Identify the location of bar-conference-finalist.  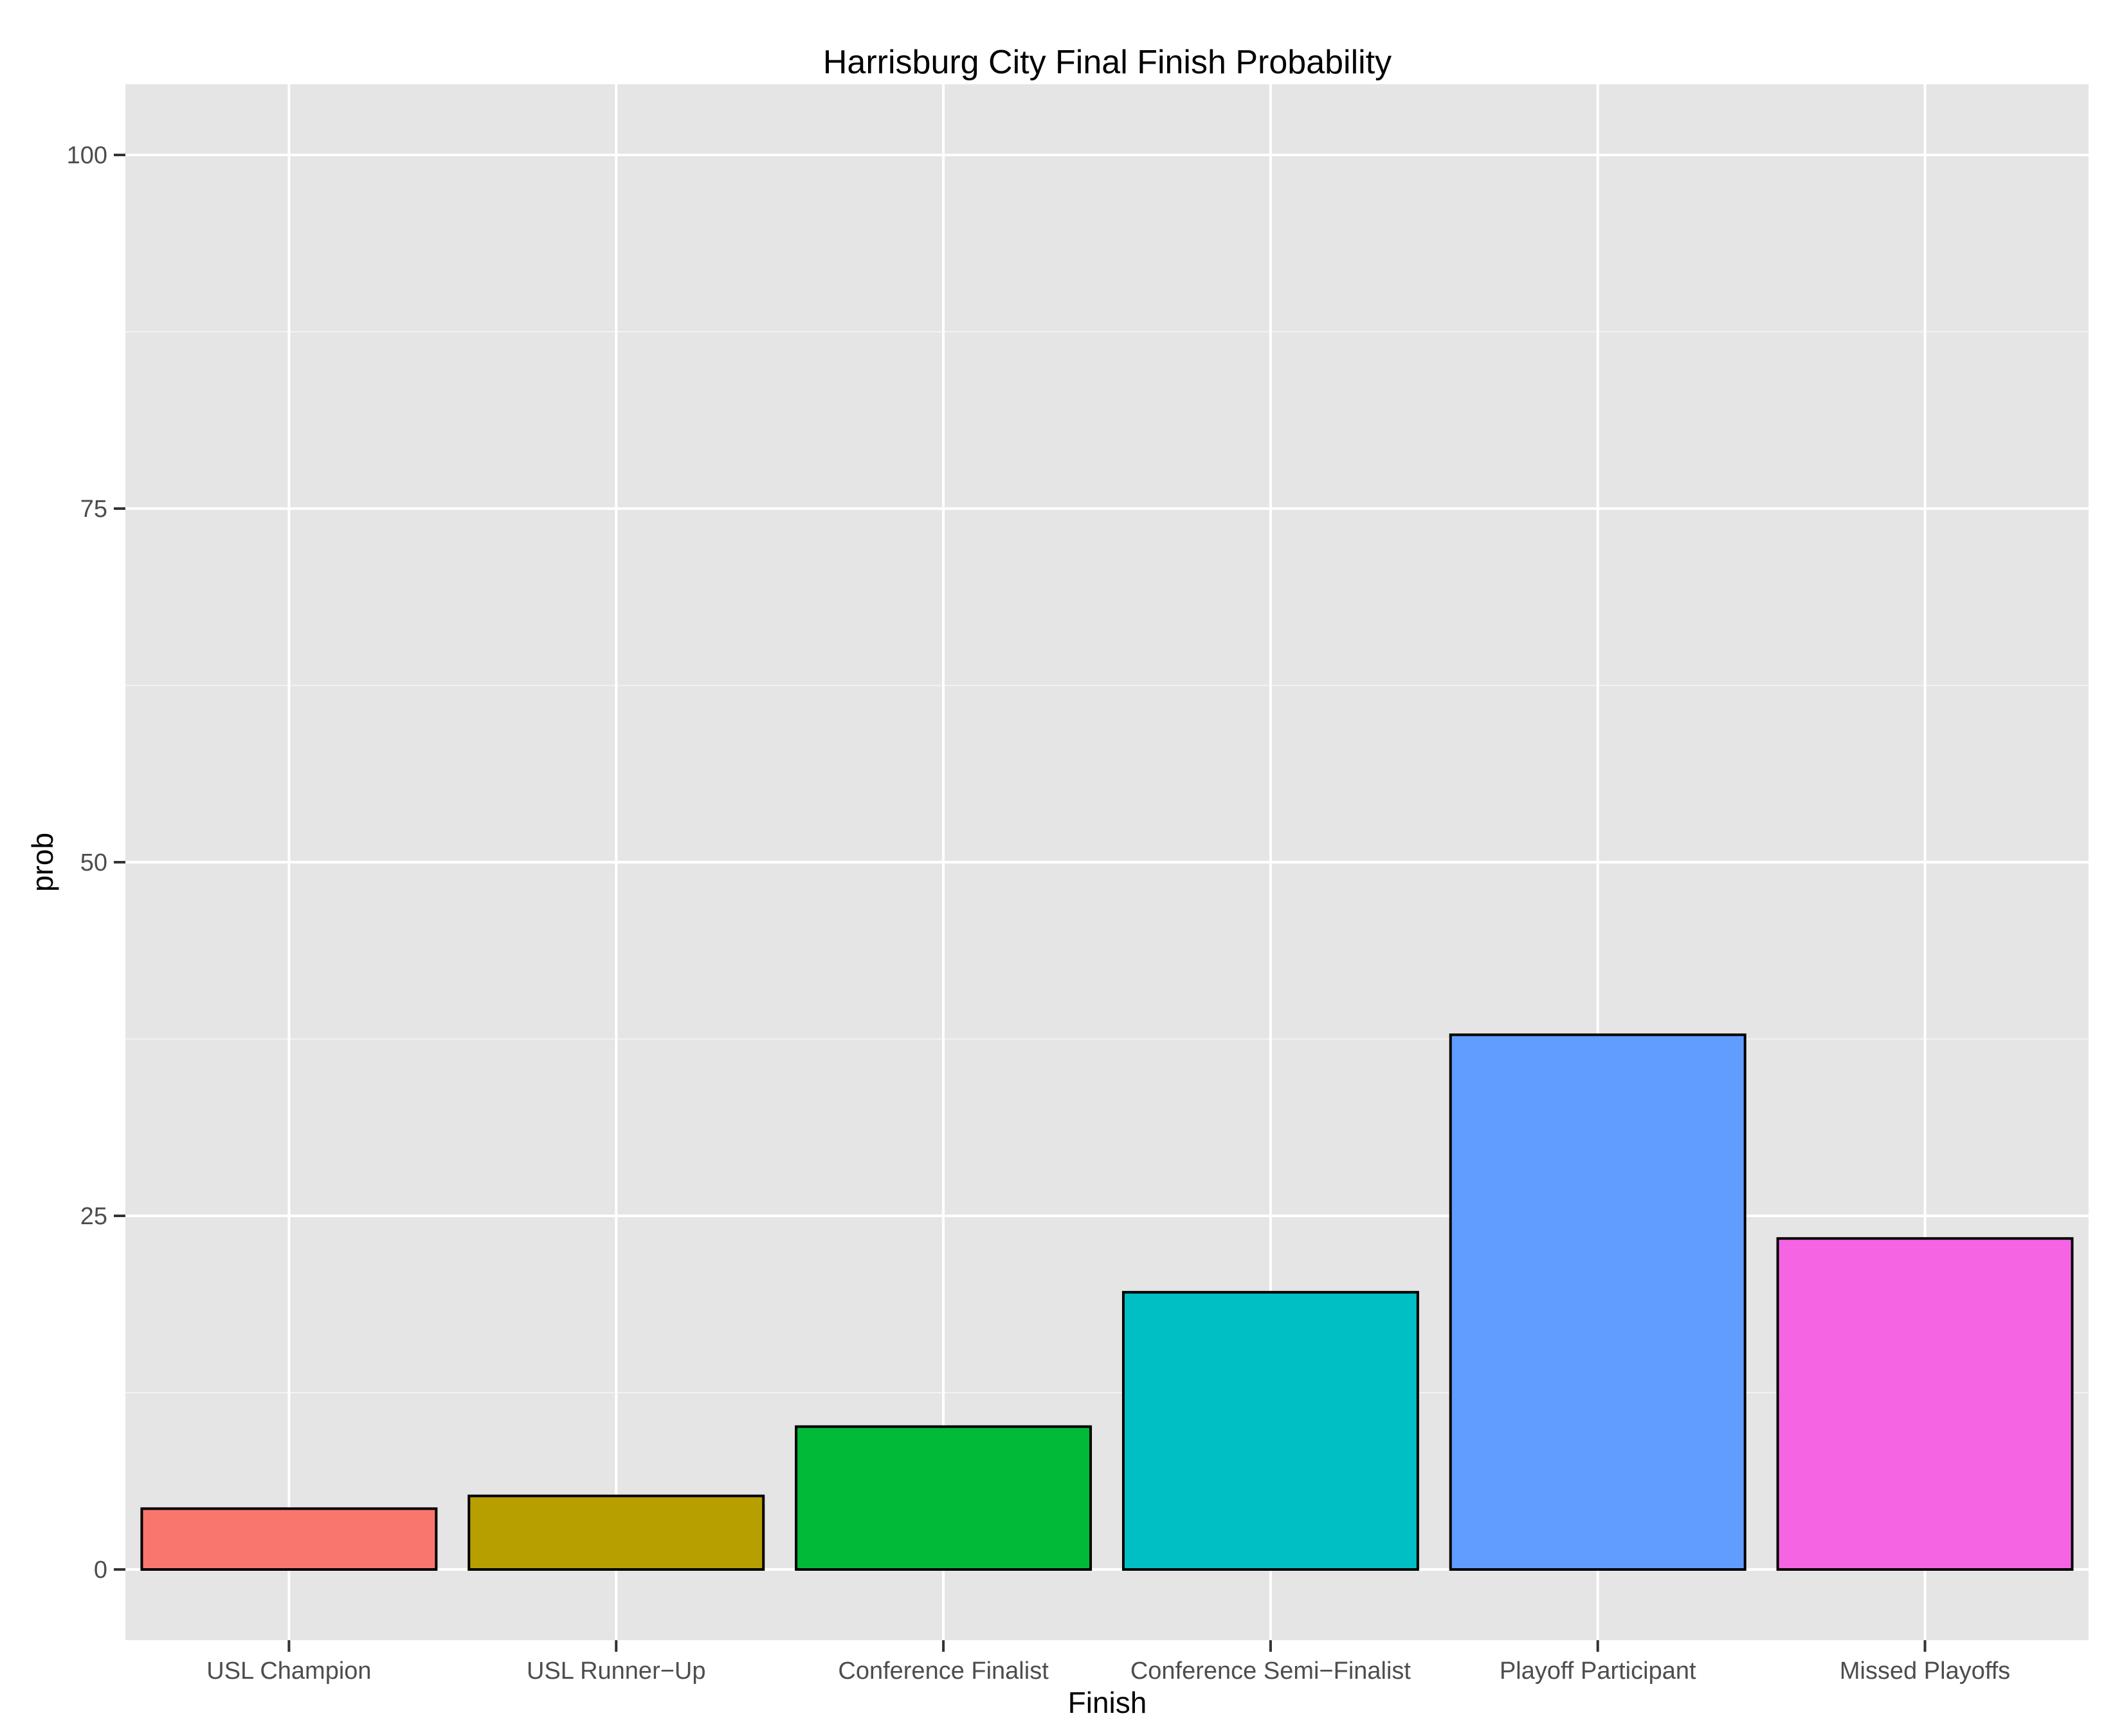
(944, 1498).